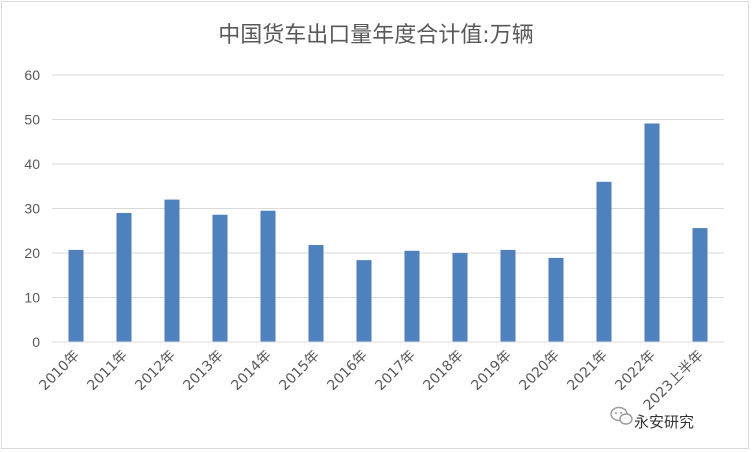  I want to click on y-tick-label: 20, so click(32, 253).